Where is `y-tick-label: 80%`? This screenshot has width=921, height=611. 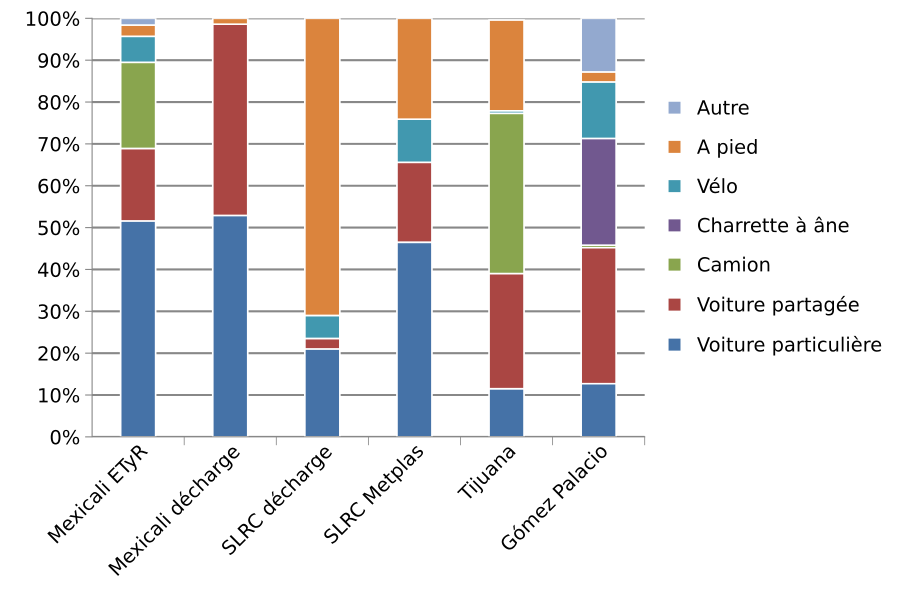
y-tick-label: 80% is located at coordinates (59, 102).